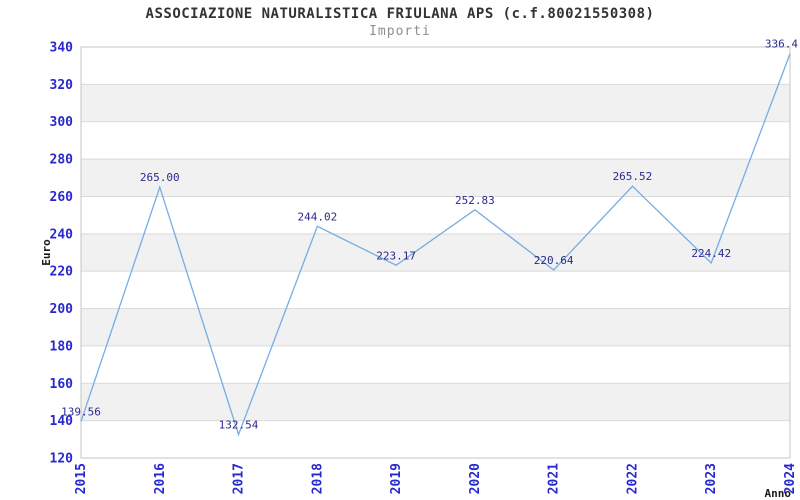 This screenshot has width=800, height=500. I want to click on x-tick-label: 2018, so click(317, 478).